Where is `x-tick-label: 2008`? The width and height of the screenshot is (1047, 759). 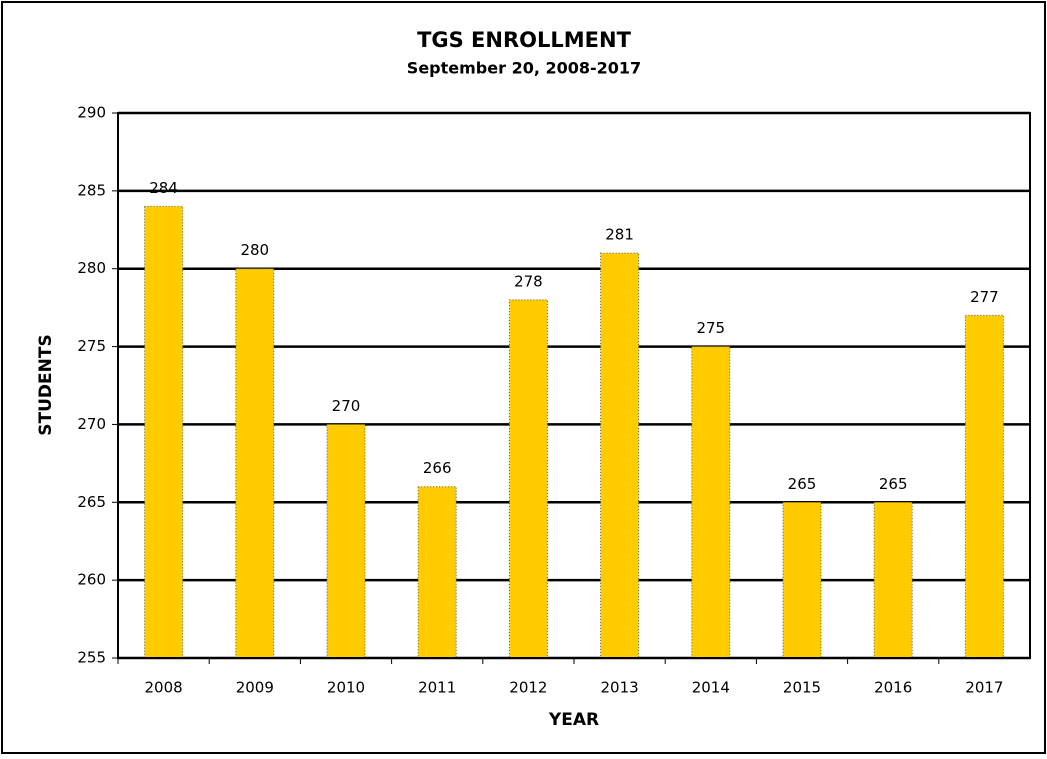
x-tick-label: 2008 is located at coordinates (164, 688).